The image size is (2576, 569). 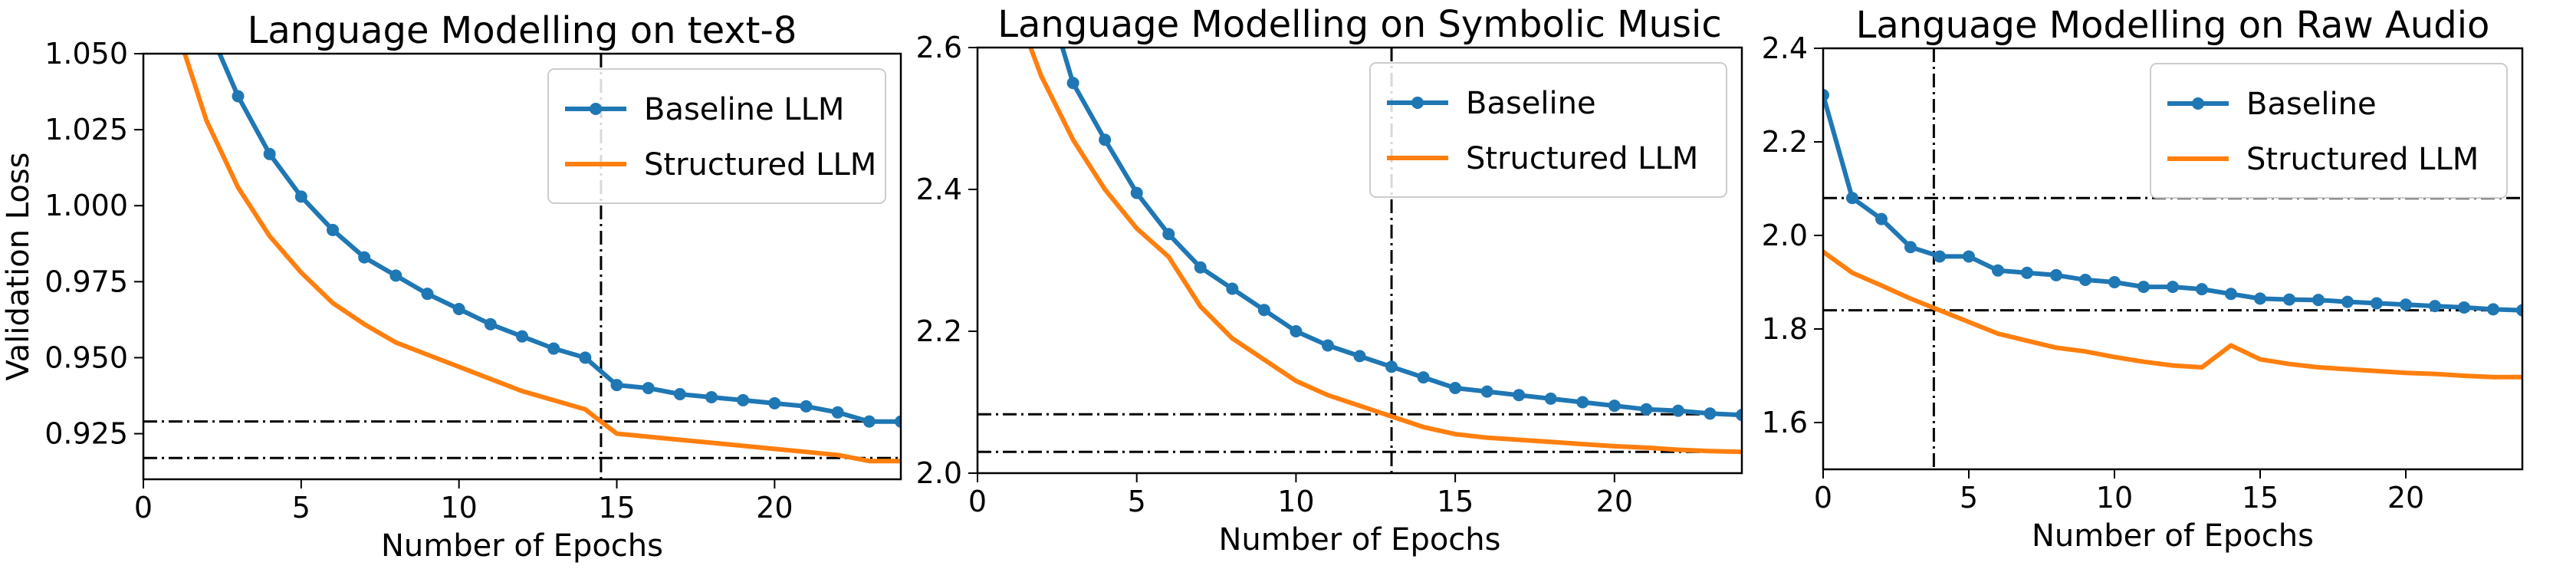 I want to click on legend-marker, so click(x=1418, y=103).